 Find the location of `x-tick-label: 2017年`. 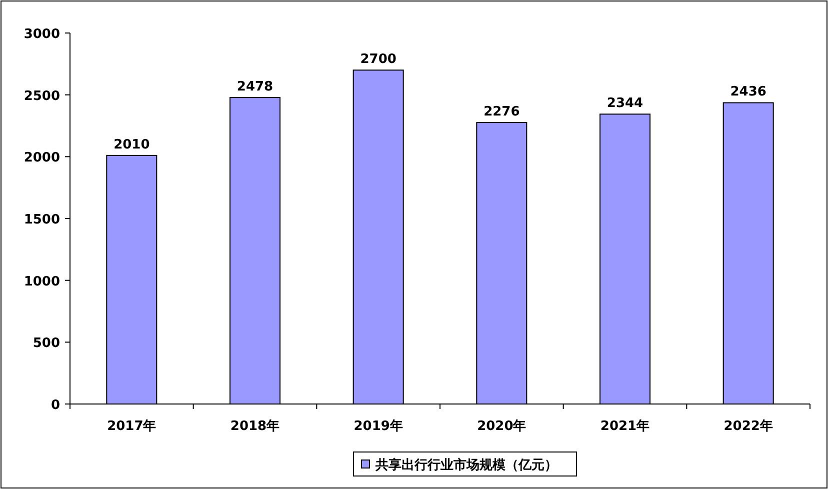

x-tick-label: 2017年 is located at coordinates (131, 426).